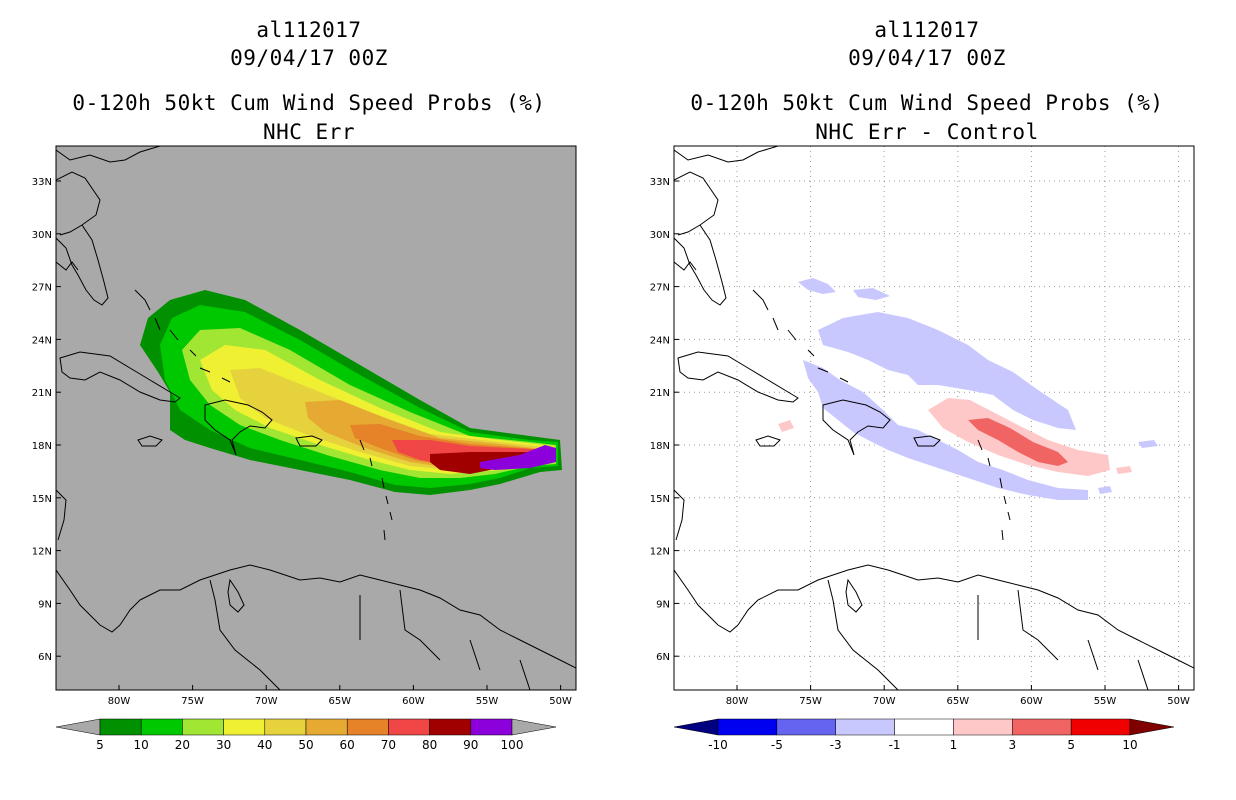  What do you see at coordinates (994, 490) in the screenshot?
I see `lesser-antilles` at bounding box center [994, 490].